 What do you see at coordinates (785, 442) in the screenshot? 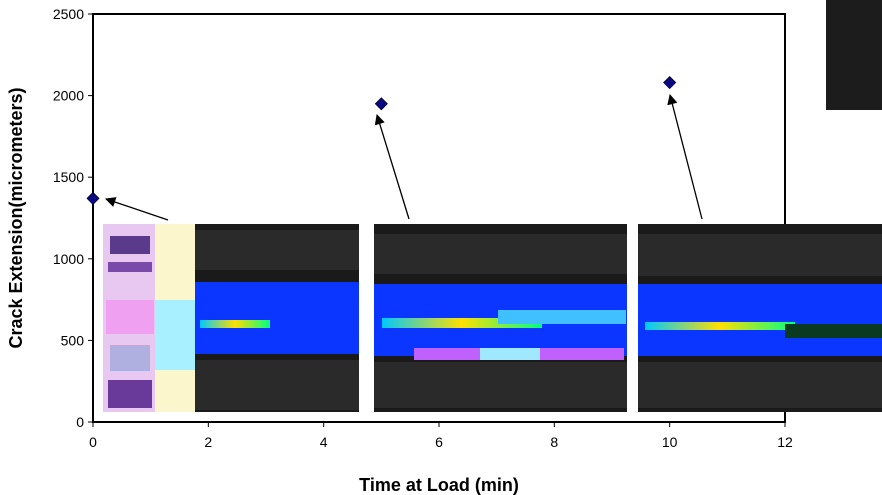
I see `x-tick-label: 12` at bounding box center [785, 442].